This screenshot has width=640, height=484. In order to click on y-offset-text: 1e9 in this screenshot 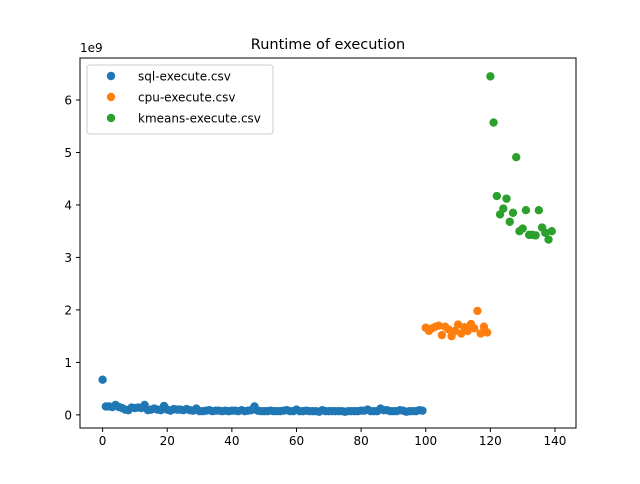, I will do `click(91, 48)`.